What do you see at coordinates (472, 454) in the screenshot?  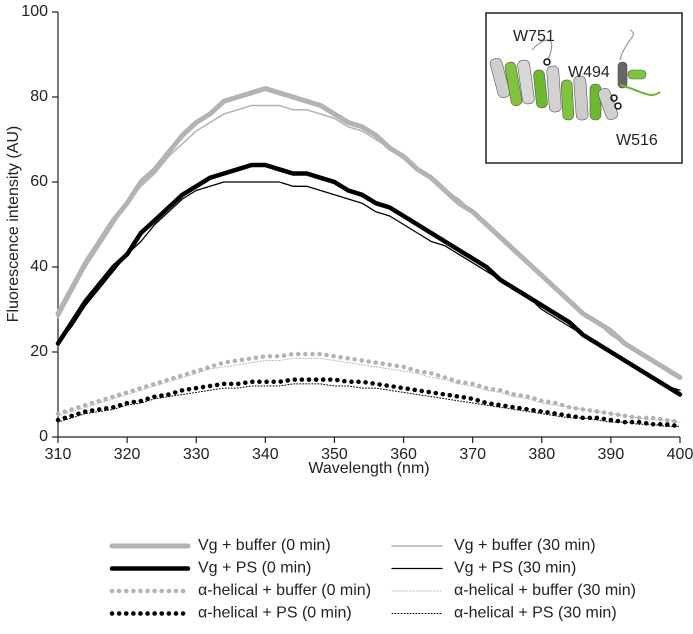 I see `x-tick-label: 370` at bounding box center [472, 454].